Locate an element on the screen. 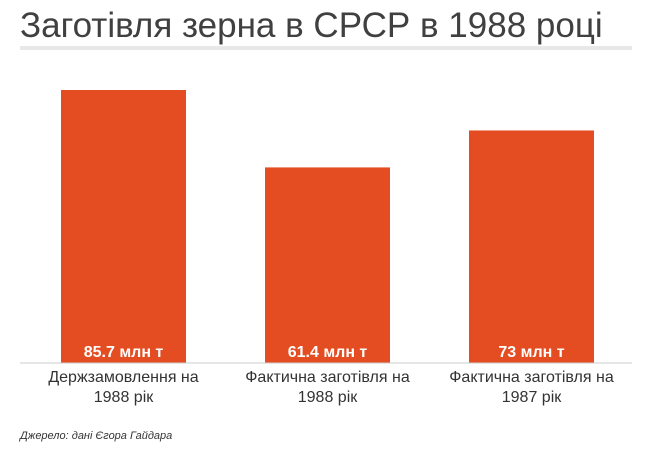 Image resolution: width=650 pixels, height=453 pixels. category-label-2-line-1: Фактична заготівля на is located at coordinates (327, 377).